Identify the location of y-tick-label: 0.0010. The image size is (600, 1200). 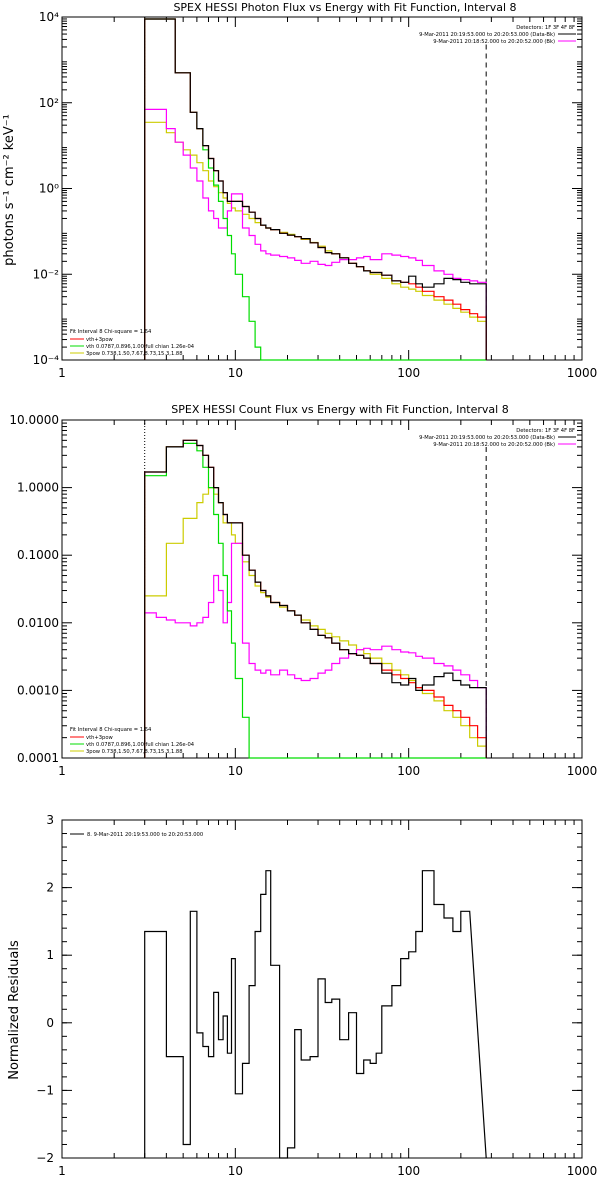
(38, 690).